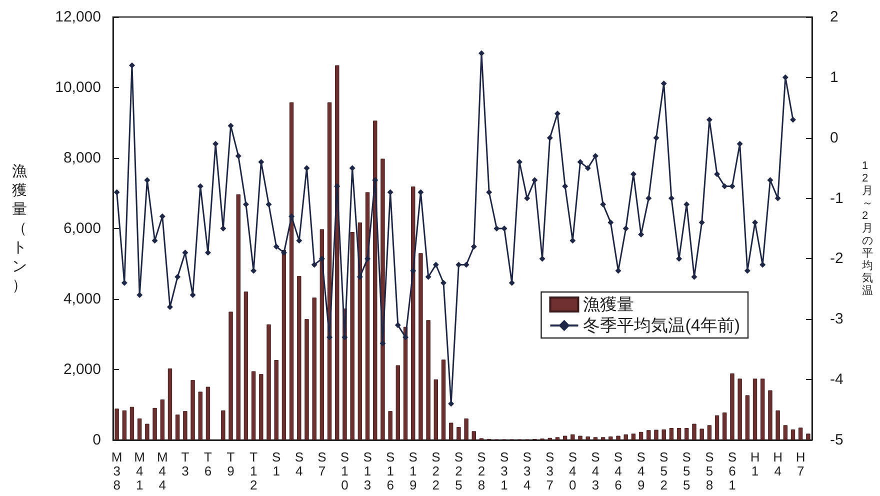  What do you see at coordinates (299, 464) in the screenshot?
I see `x-tick-label: S4` at bounding box center [299, 464].